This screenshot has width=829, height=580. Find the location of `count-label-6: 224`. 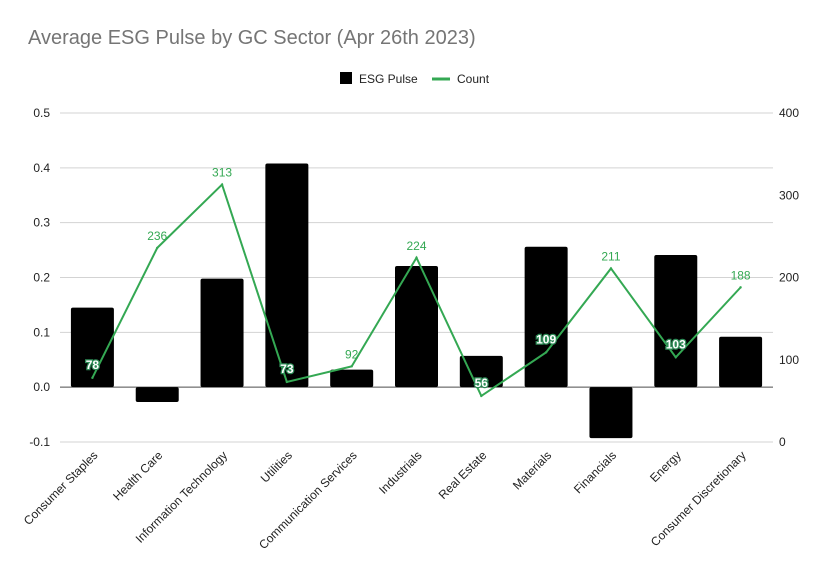

count-label-6: 224 is located at coordinates (416, 246).